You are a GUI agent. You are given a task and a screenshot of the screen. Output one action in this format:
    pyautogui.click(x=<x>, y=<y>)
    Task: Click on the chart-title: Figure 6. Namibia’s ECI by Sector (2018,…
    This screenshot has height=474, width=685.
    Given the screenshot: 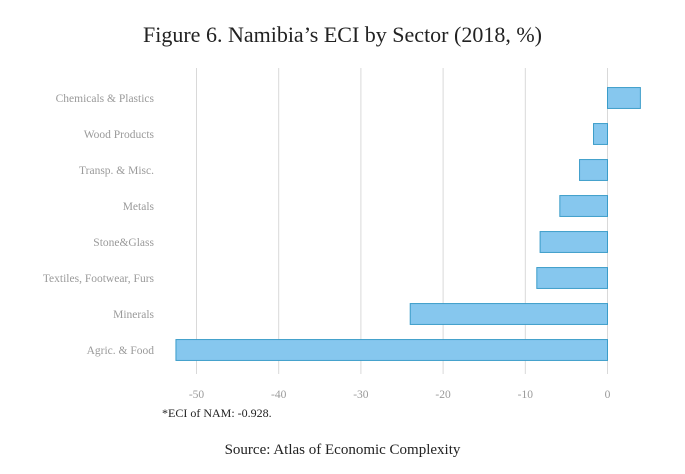 What is the action you would take?
    pyautogui.click(x=342, y=34)
    